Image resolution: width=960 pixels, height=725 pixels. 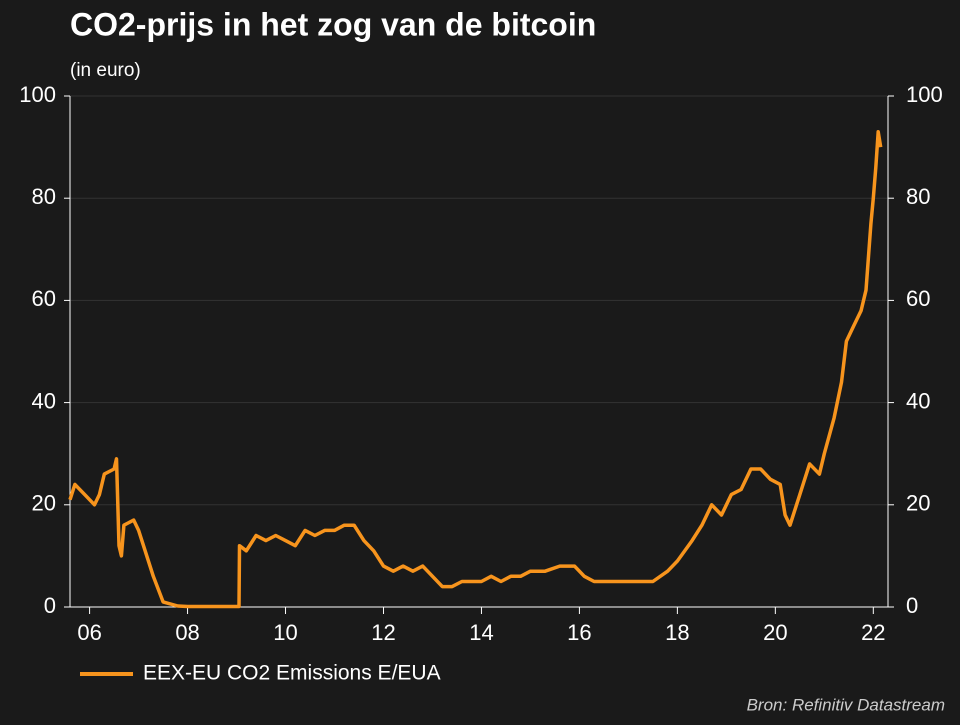 What do you see at coordinates (873, 632) in the screenshot?
I see `x-tick-label: 22` at bounding box center [873, 632].